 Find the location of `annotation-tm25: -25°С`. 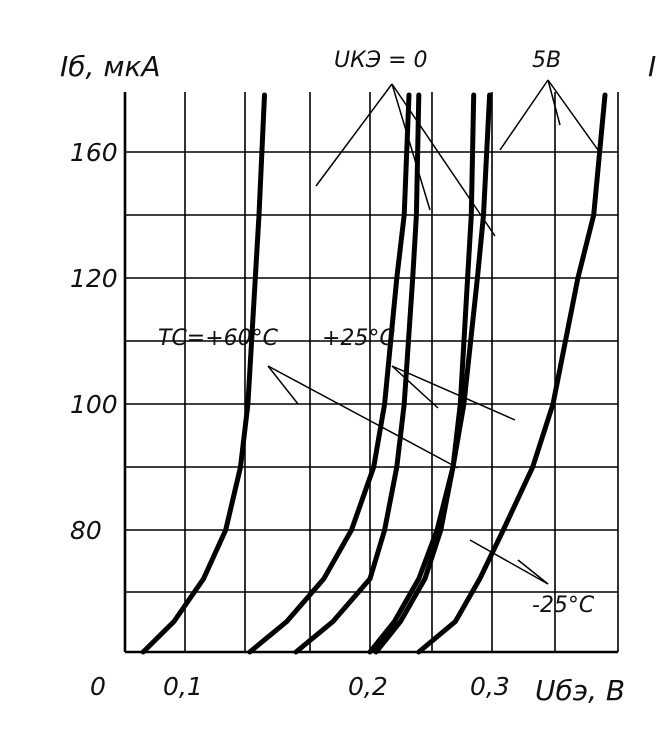

annotation-tm25: -25°С is located at coordinates (563, 605).